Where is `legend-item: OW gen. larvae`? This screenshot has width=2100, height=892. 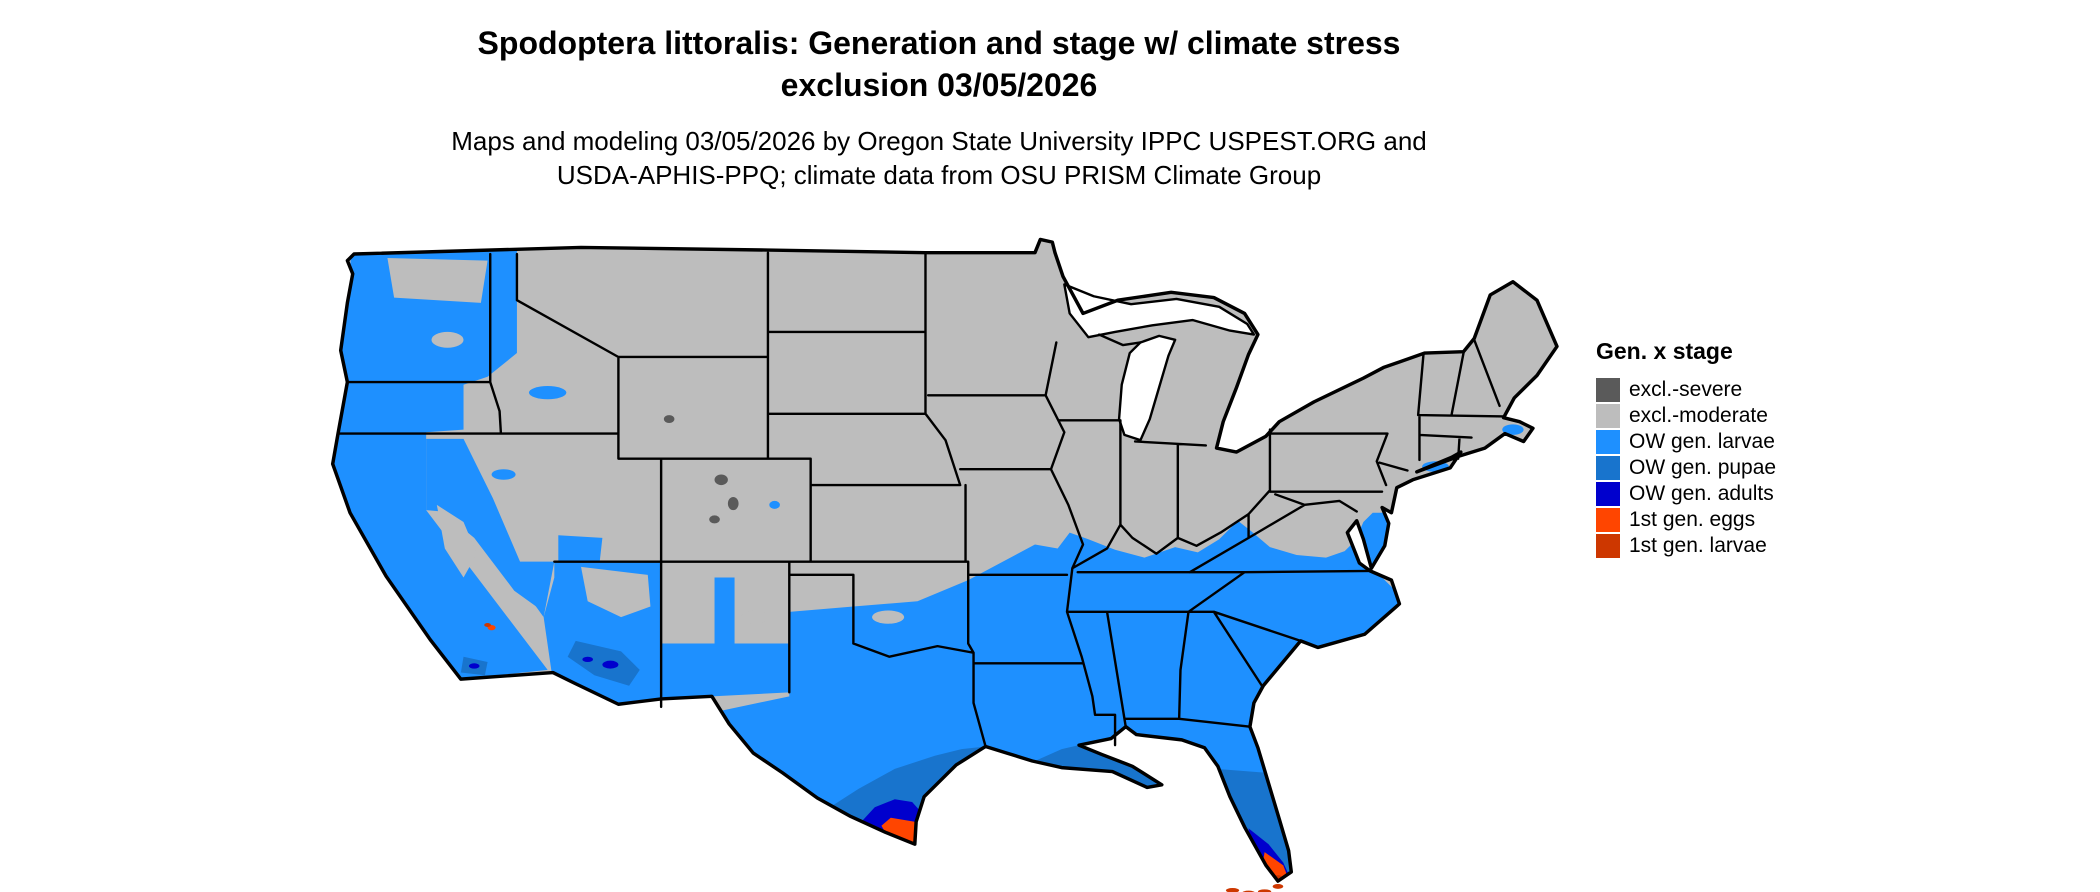 legend-item: OW gen. larvae is located at coordinates (1756, 442).